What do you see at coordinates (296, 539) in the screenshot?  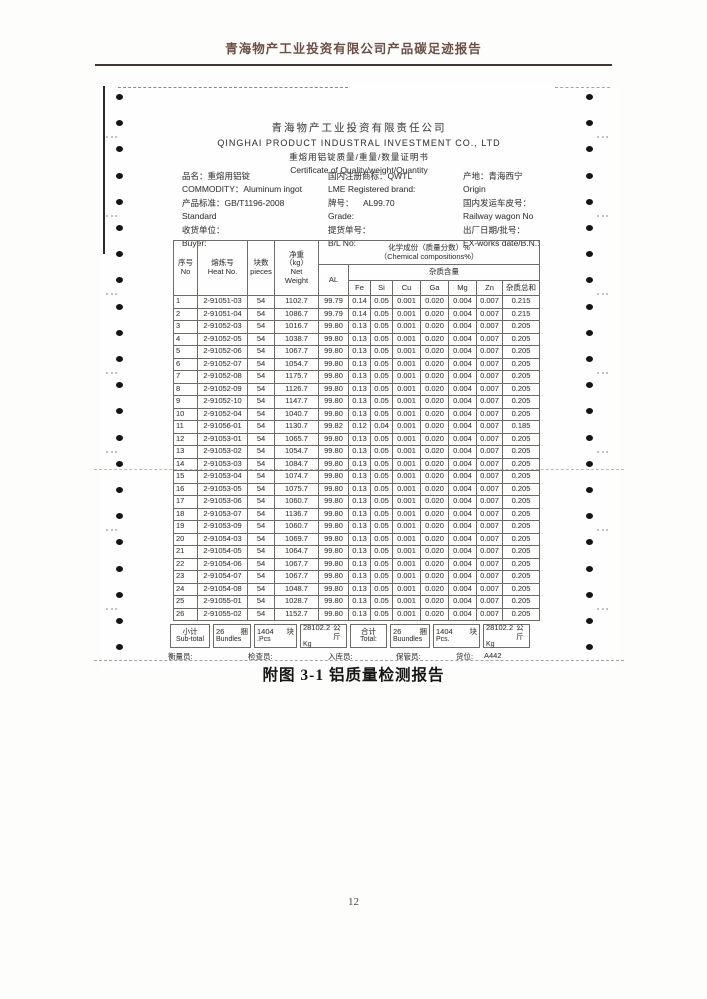 I see `cell: 1069.7` at bounding box center [296, 539].